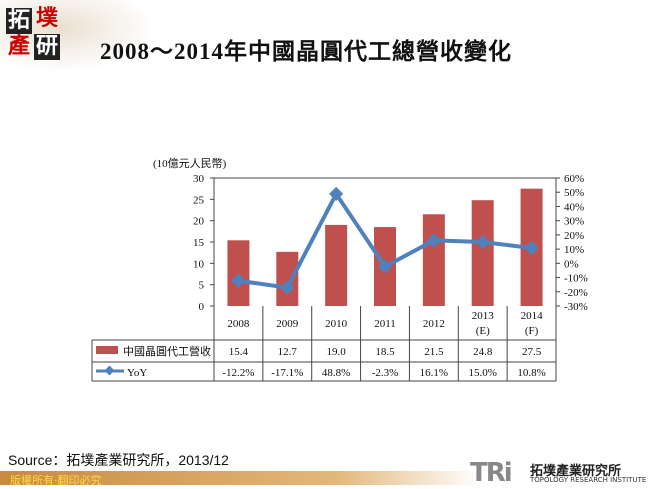 Image resolution: width=650 pixels, height=489 pixels. I want to click on right-tick-label: 30%, so click(574, 222).